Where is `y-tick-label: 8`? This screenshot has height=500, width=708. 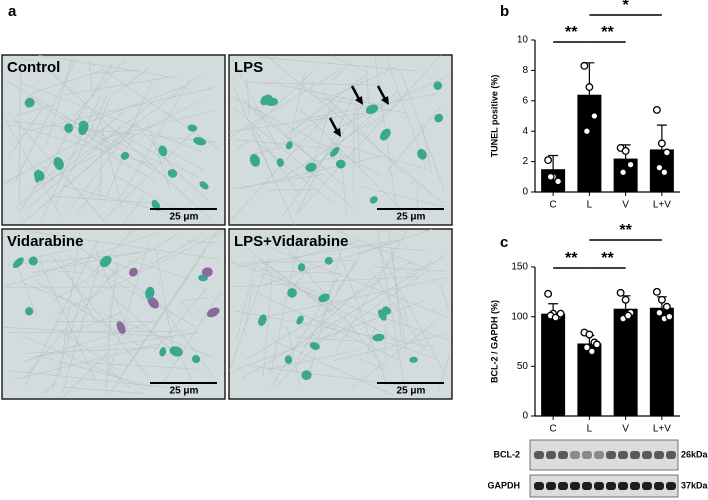 y-tick-label: 8 is located at coordinates (525, 70).